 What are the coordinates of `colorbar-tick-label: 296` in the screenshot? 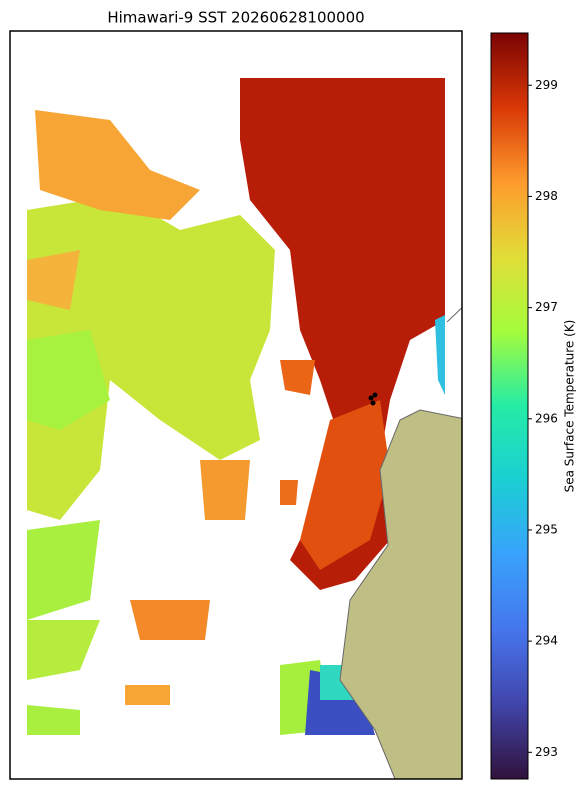 It's located at (546, 418).